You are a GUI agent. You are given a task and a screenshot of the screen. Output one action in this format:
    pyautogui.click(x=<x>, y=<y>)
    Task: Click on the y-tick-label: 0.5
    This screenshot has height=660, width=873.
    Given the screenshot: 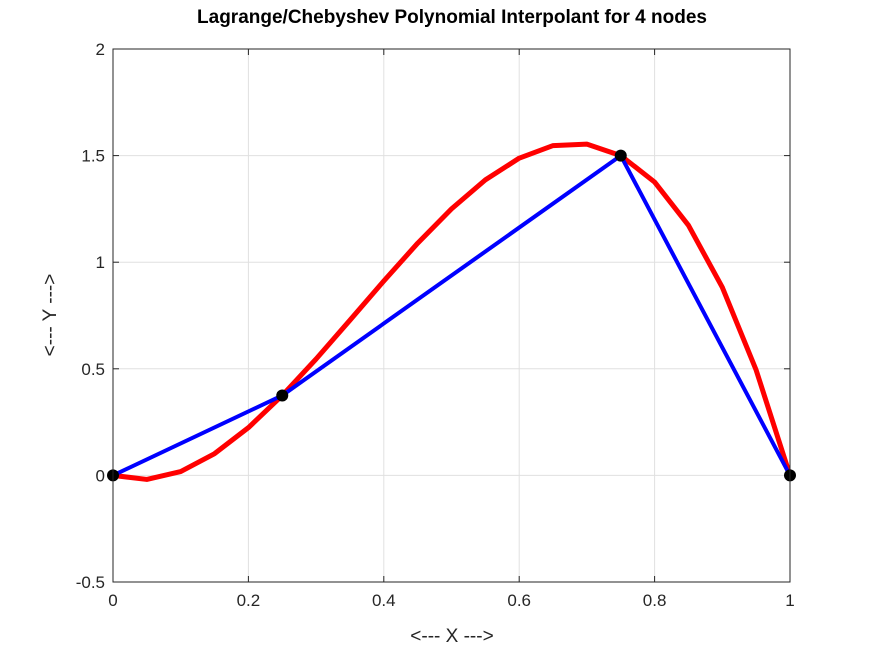 What is the action you would take?
    pyautogui.click(x=93, y=369)
    